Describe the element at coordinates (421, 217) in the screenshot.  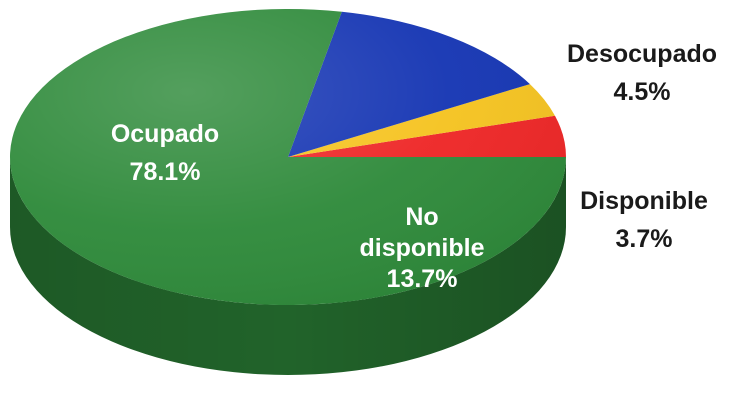
I see `slice-name-label: No` at that location.